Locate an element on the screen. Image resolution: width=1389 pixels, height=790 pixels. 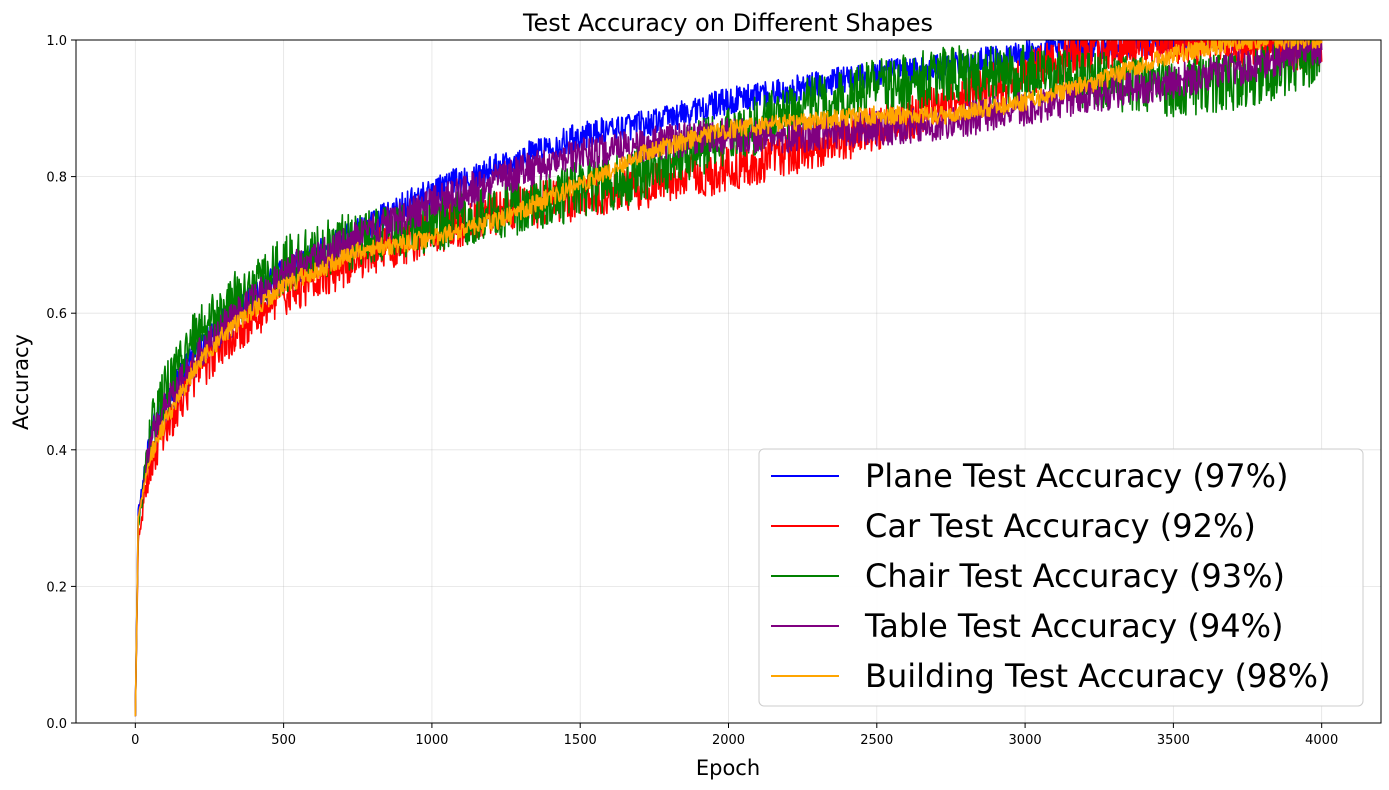
x-tick-label: 1000 is located at coordinates (431, 740).